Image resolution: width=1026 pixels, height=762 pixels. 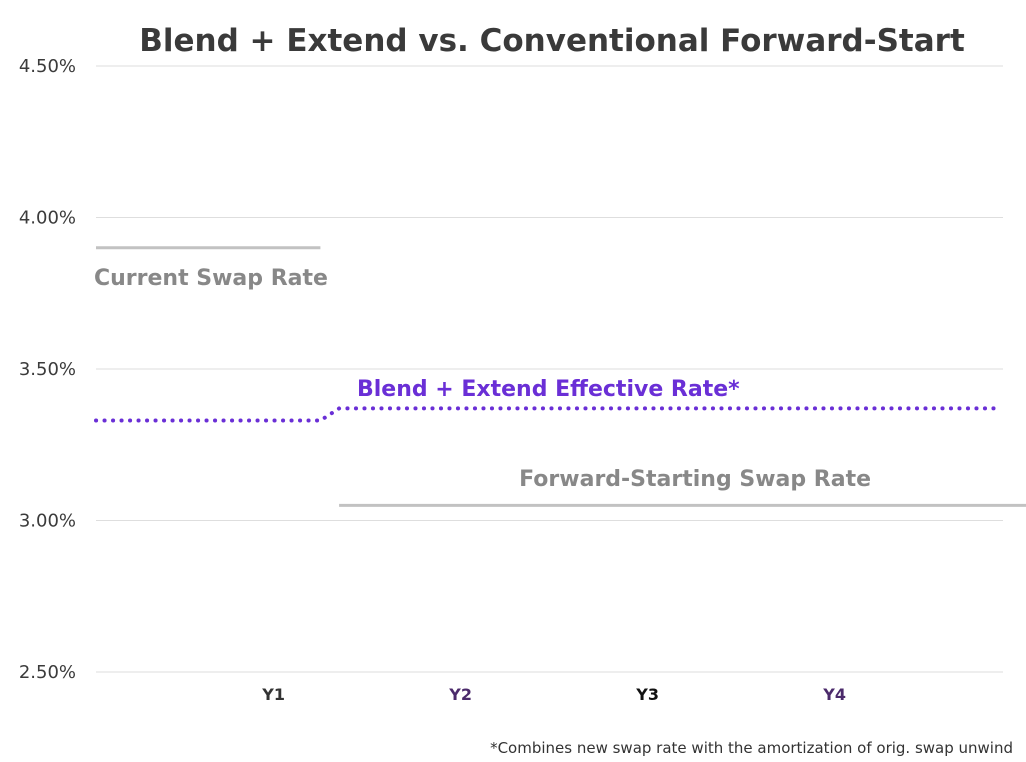 I want to click on x-tick-label: Y3, so click(x=647, y=694).